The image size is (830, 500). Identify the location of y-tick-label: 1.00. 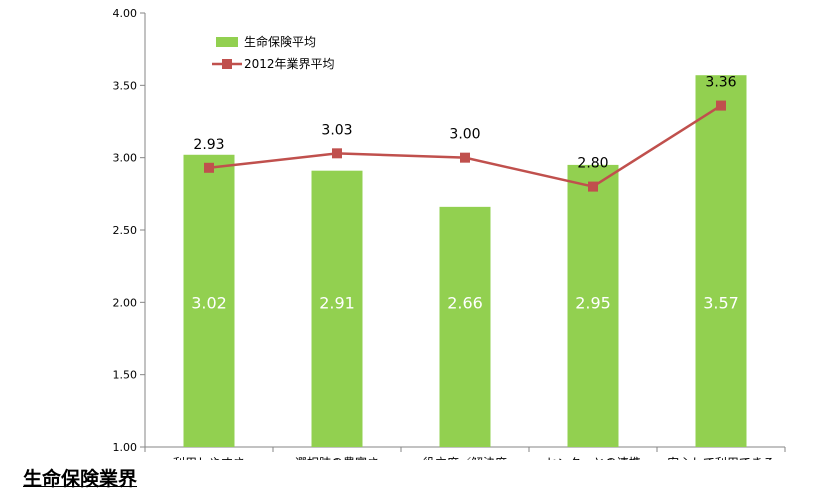
(125, 447).